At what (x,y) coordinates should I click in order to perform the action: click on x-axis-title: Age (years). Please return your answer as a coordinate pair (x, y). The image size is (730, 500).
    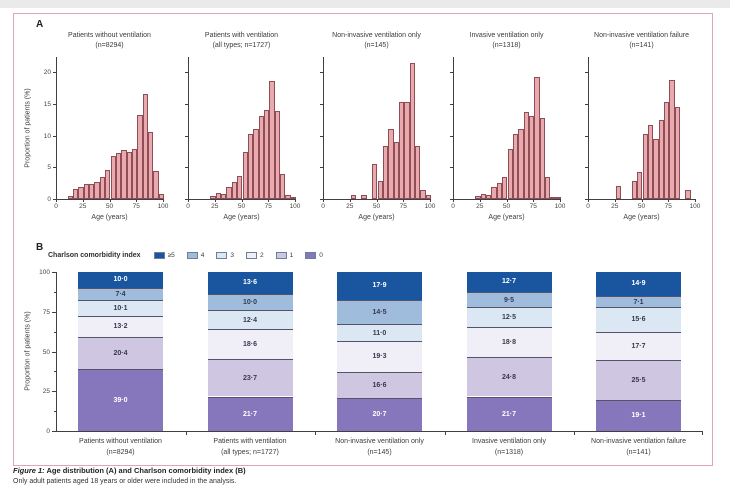
    Looking at the image, I should click on (506, 217).